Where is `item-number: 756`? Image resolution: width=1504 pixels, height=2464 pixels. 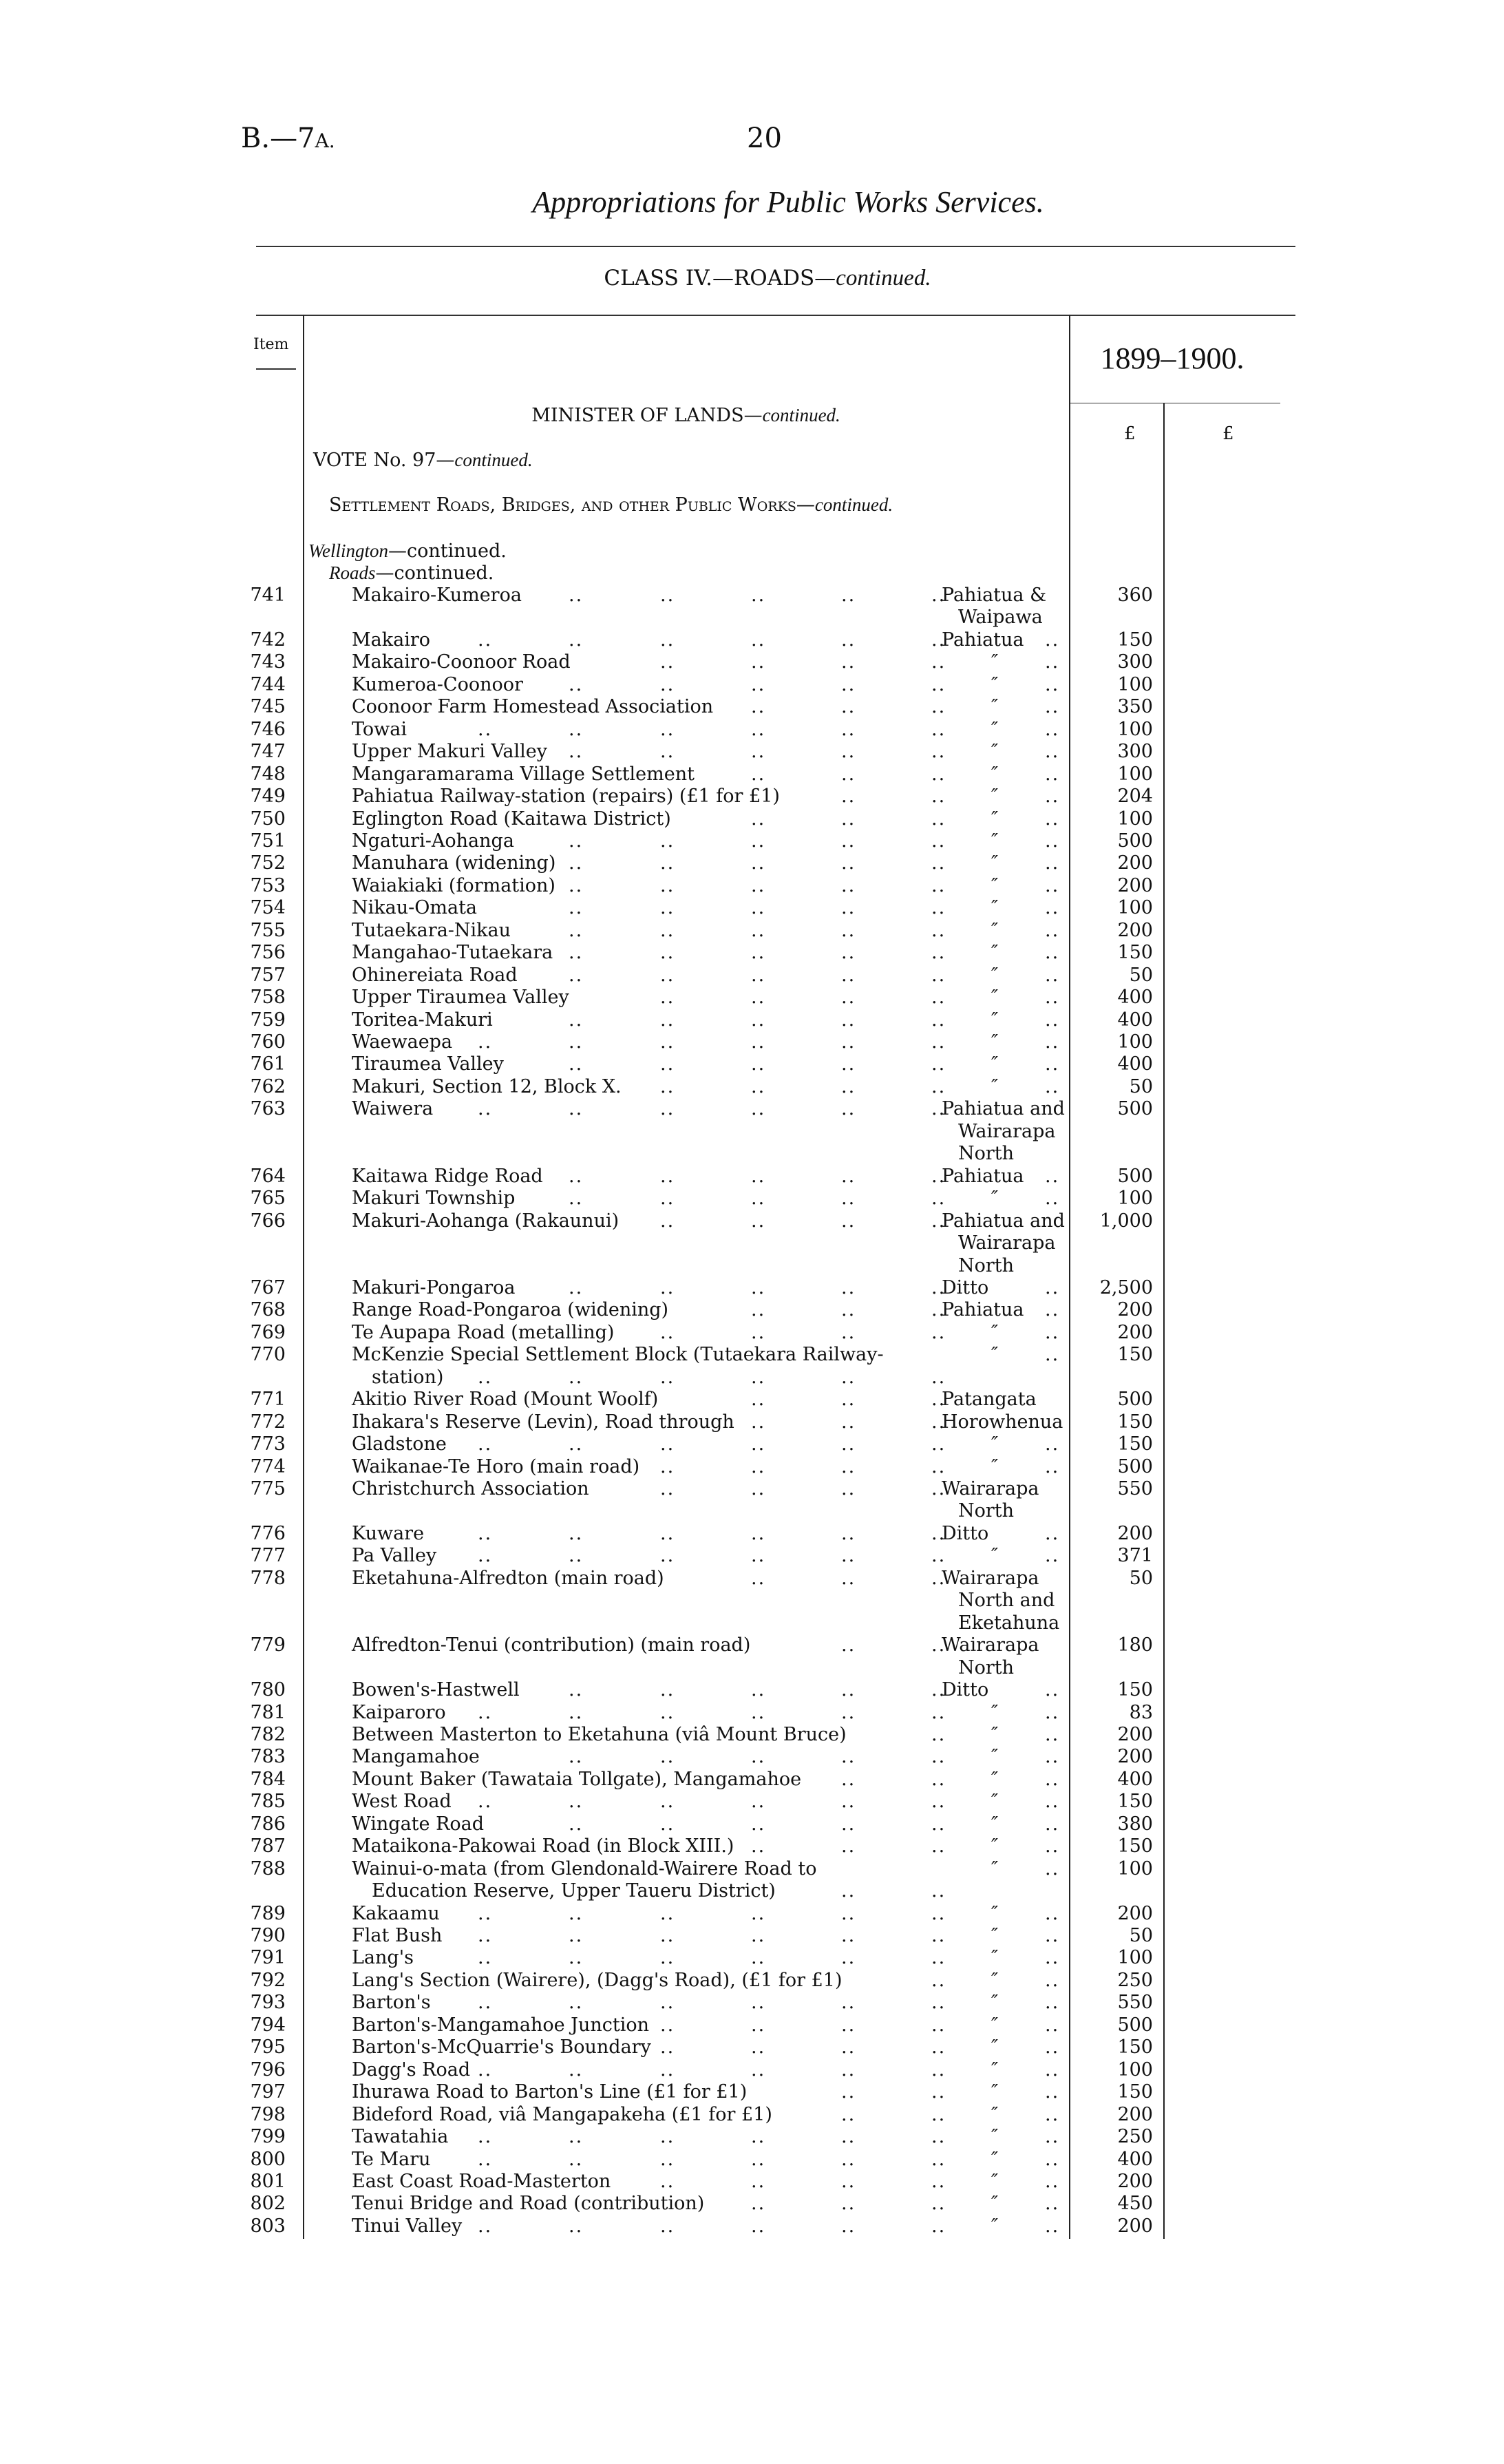 item-number: 756 is located at coordinates (268, 953).